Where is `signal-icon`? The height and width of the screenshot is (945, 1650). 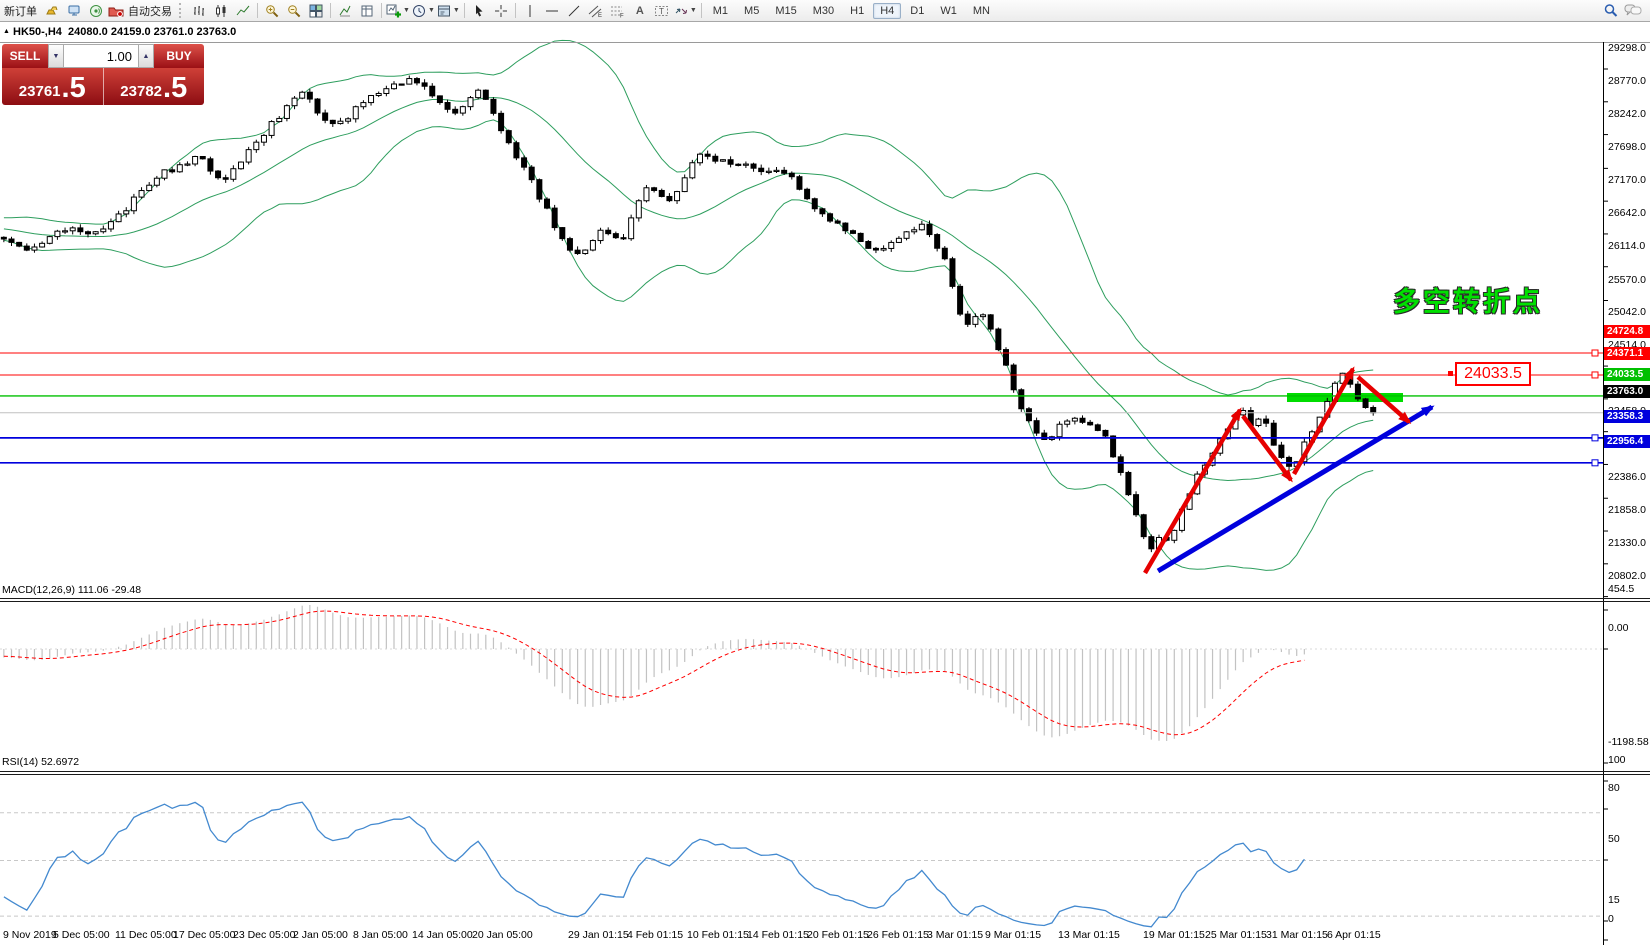 signal-icon is located at coordinates (96, 11).